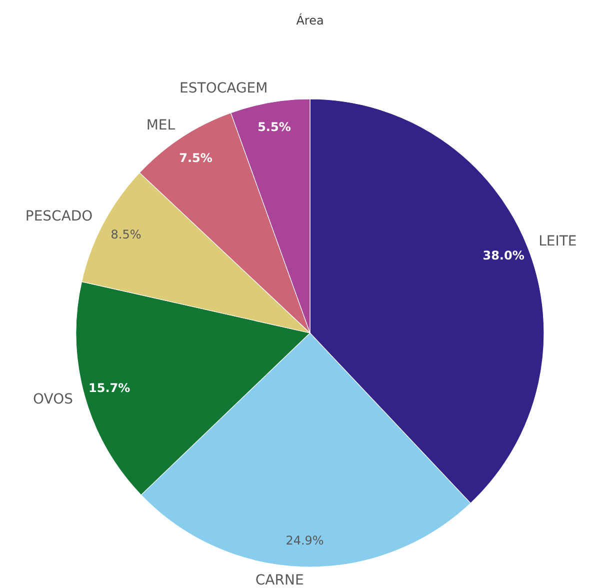 The image size is (589, 588). I want to click on data-label: 8.5%, so click(126, 235).